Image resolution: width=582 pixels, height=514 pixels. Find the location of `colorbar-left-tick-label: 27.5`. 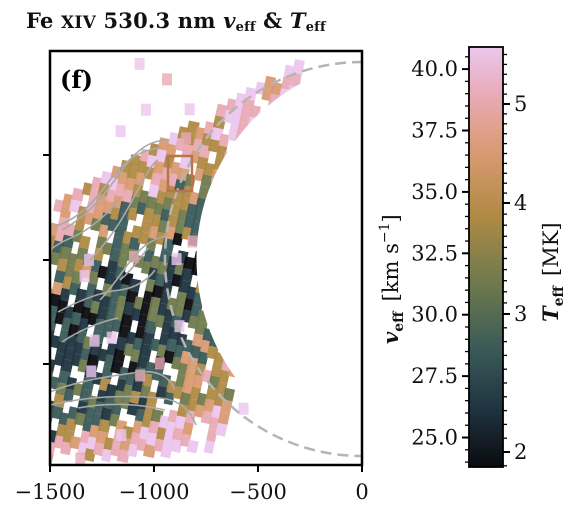

colorbar-left-tick-label: 27.5 is located at coordinates (434, 376).